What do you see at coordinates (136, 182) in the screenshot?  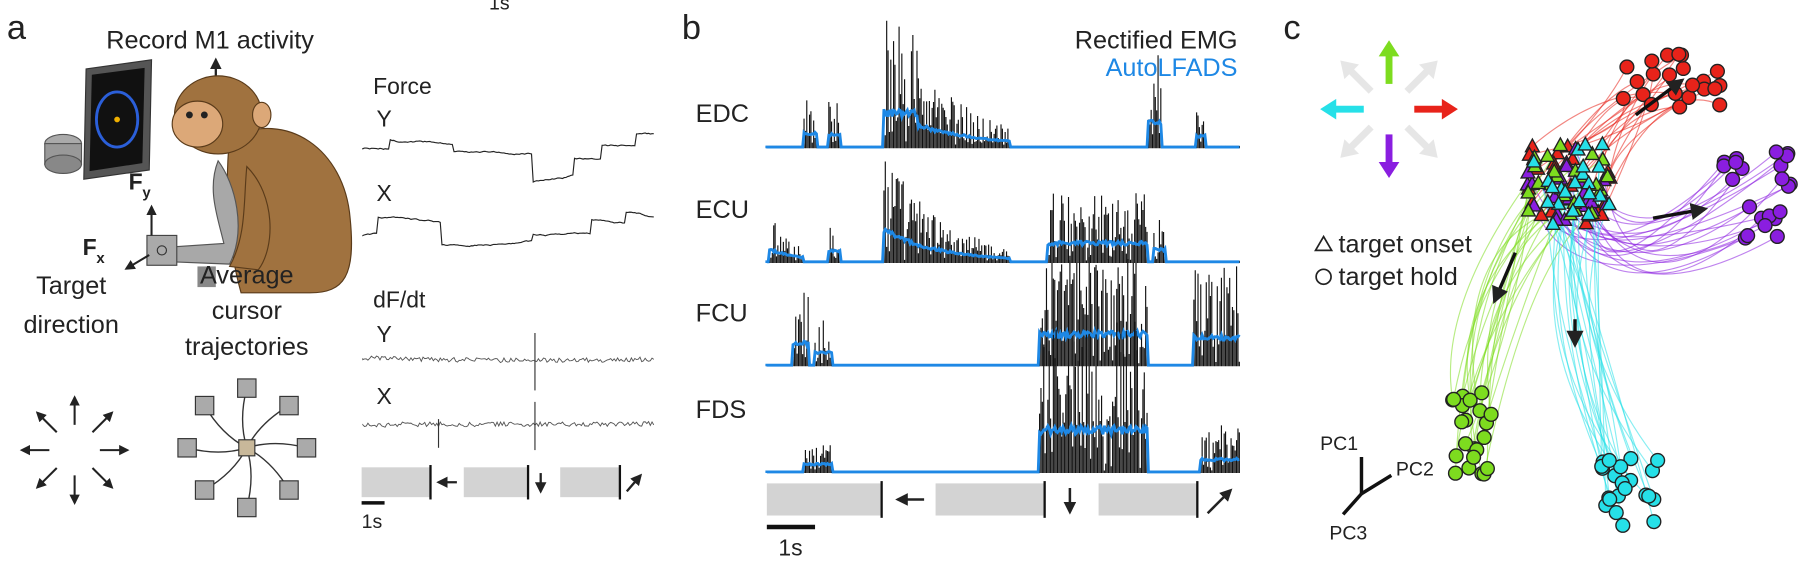 I see `force-symbol: F` at bounding box center [136, 182].